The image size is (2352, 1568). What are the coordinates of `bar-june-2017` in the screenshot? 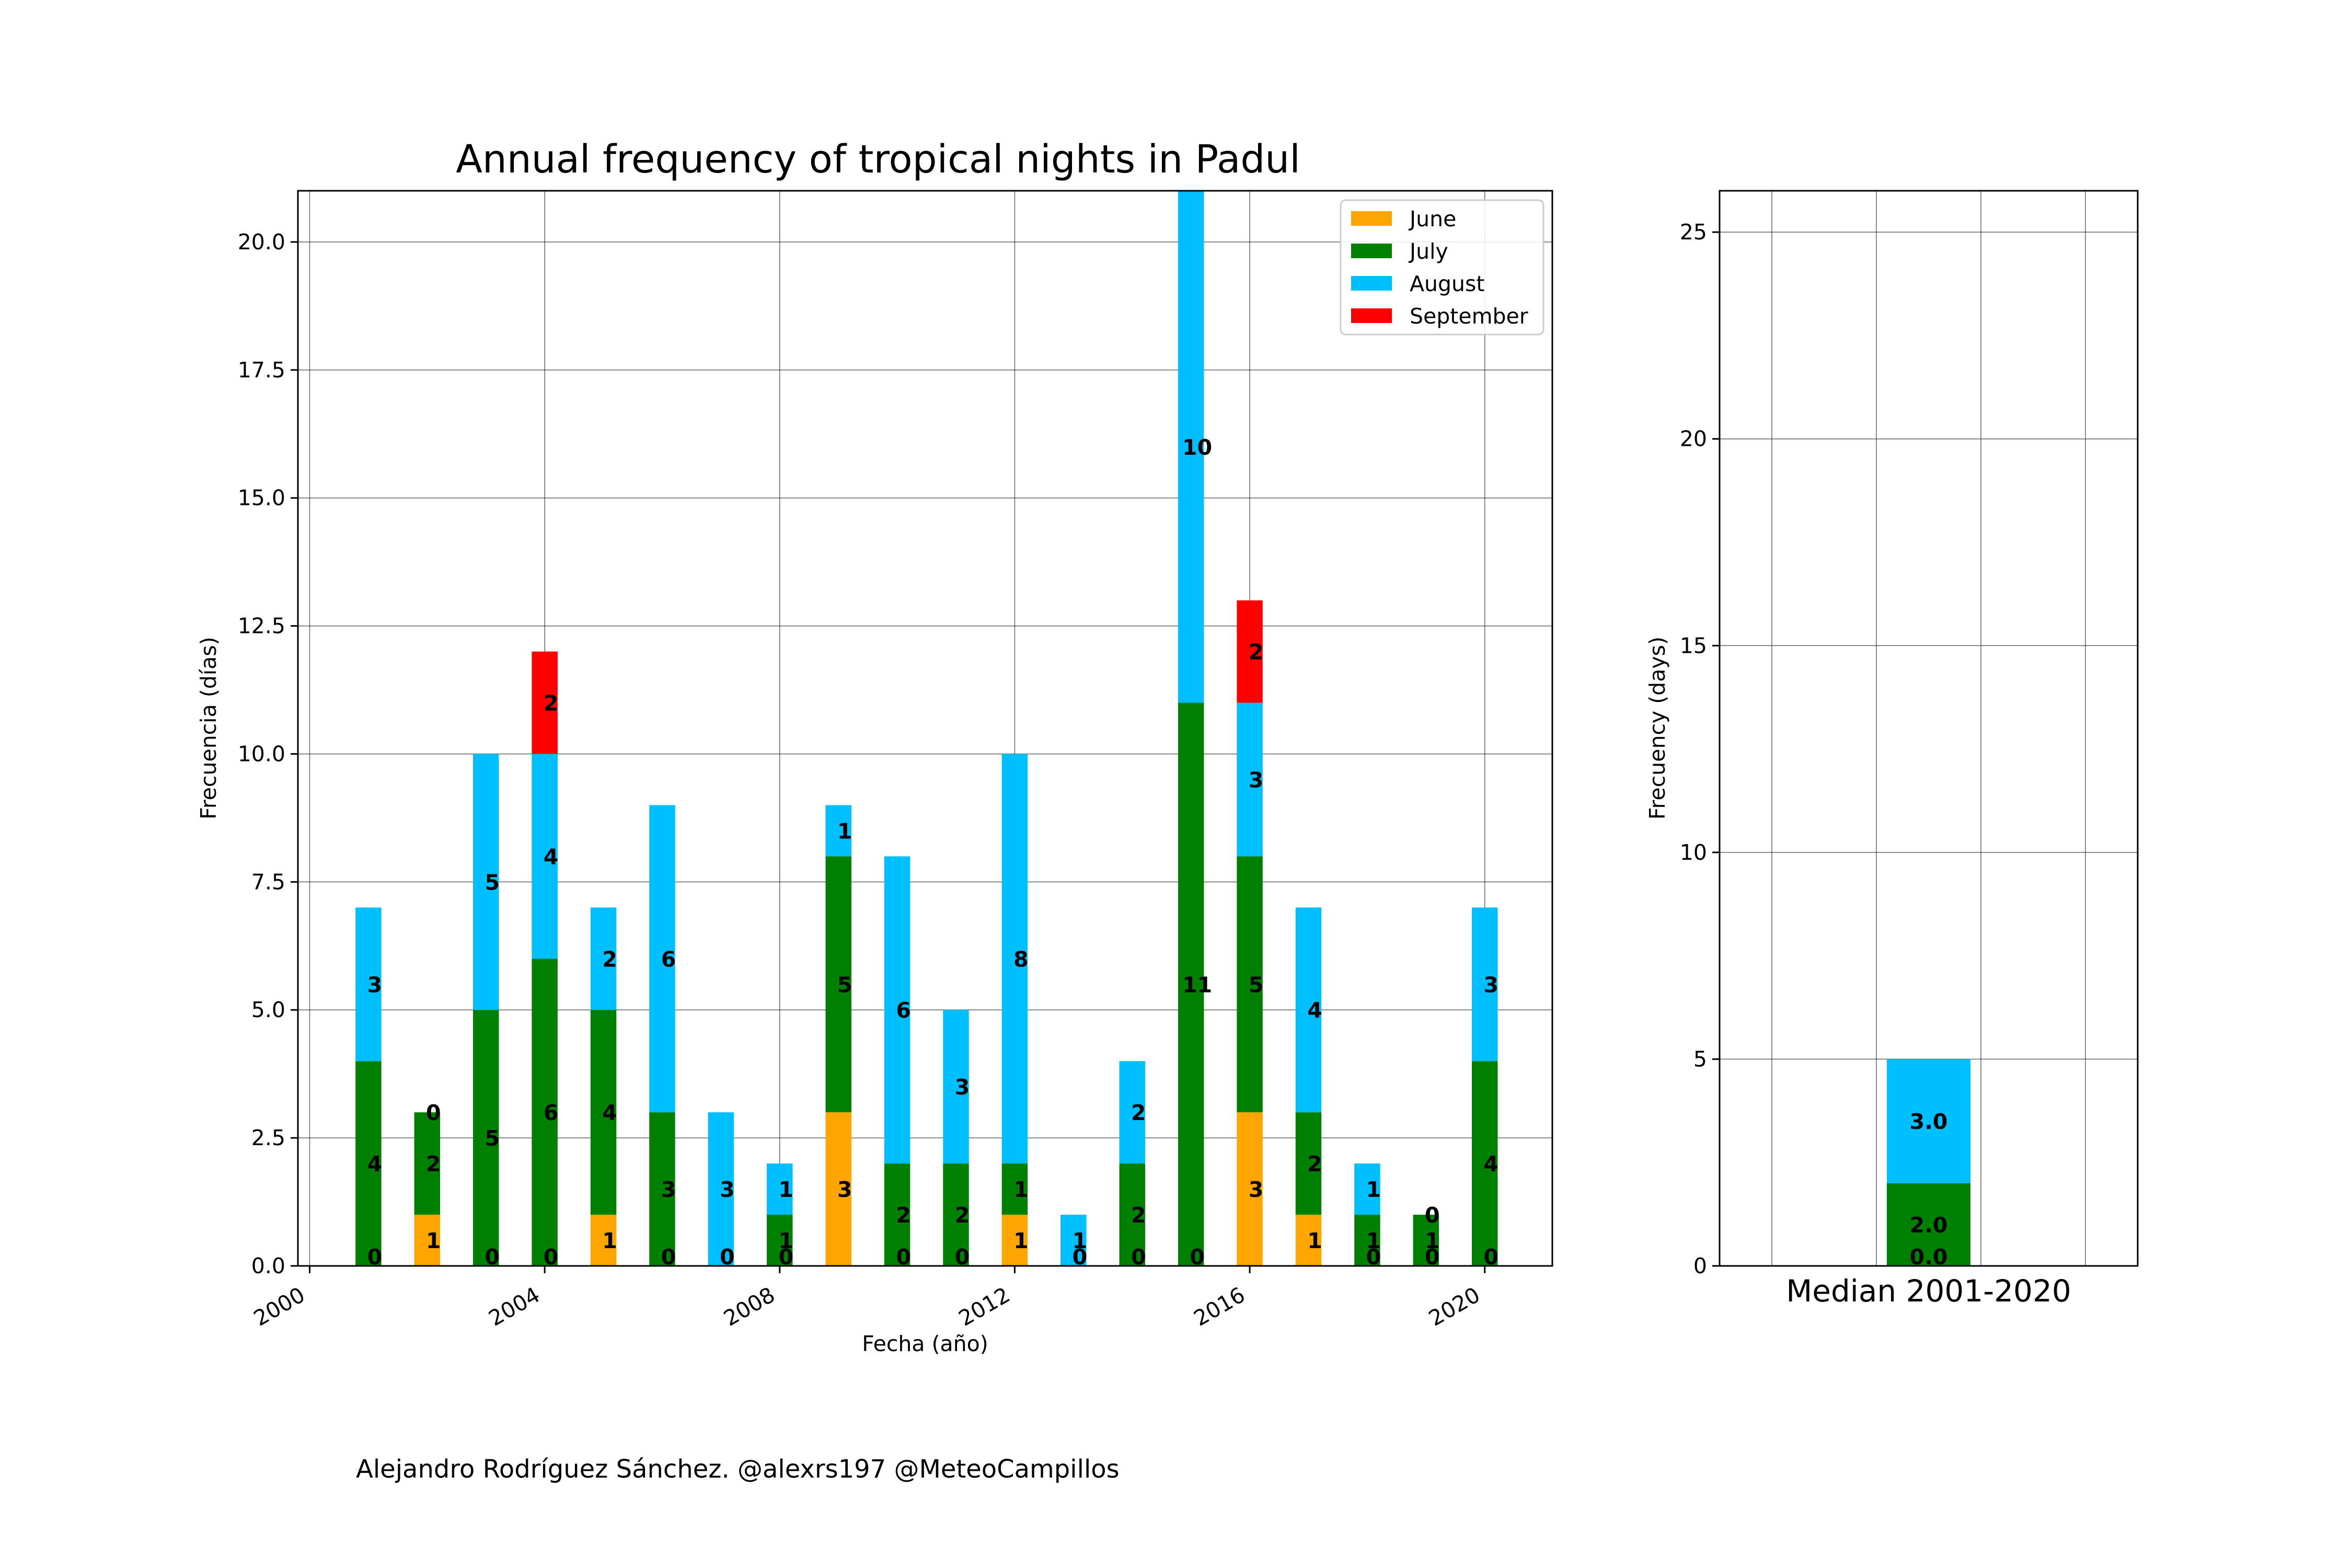 It's located at (1308, 1240).